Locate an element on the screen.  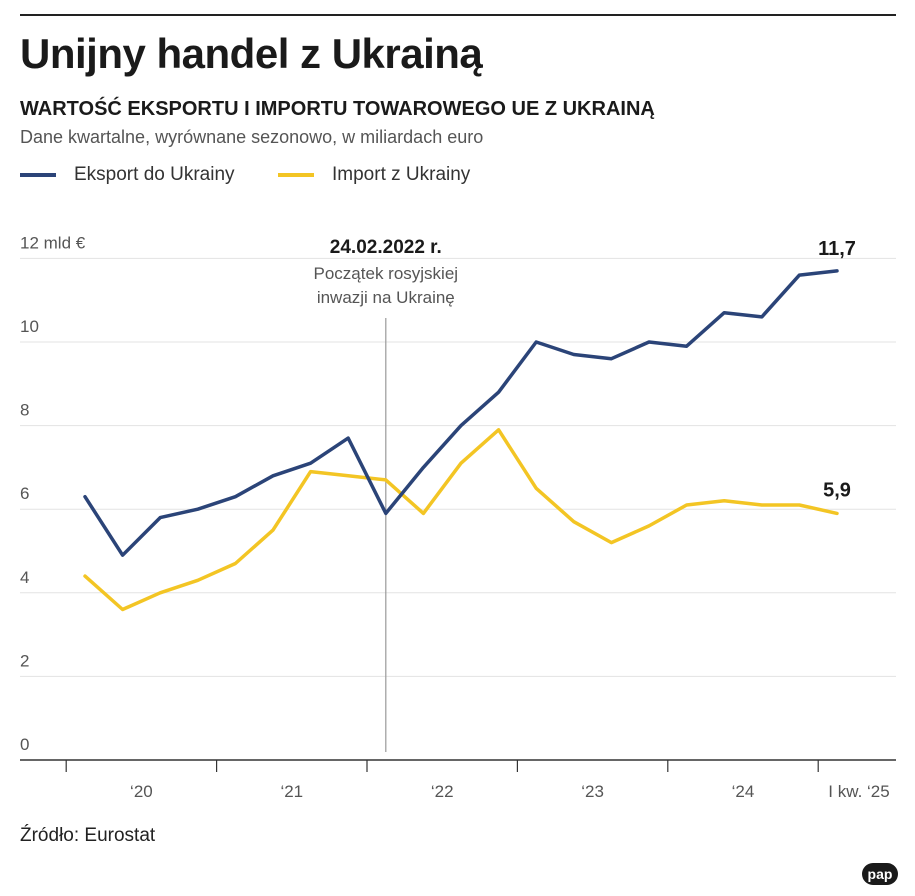
data-label-export-last: 11,7 is located at coordinates (837, 249).